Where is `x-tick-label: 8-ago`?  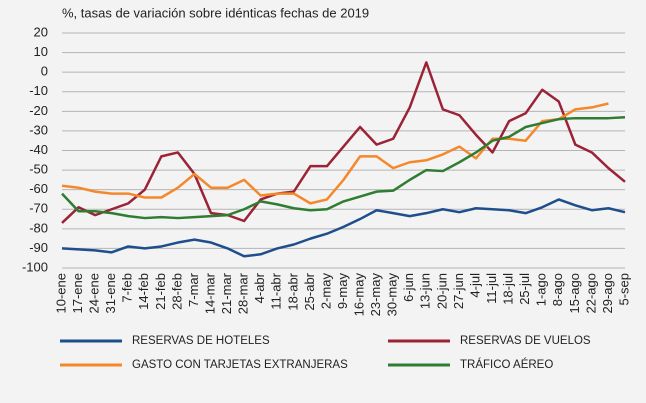
x-tick-label: 8-ago is located at coordinates (557, 289).